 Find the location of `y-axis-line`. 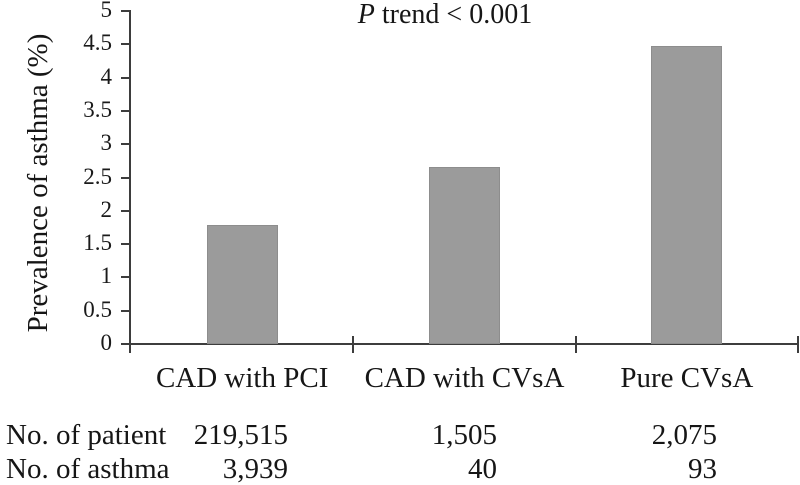

y-axis-line is located at coordinates (130, 181).